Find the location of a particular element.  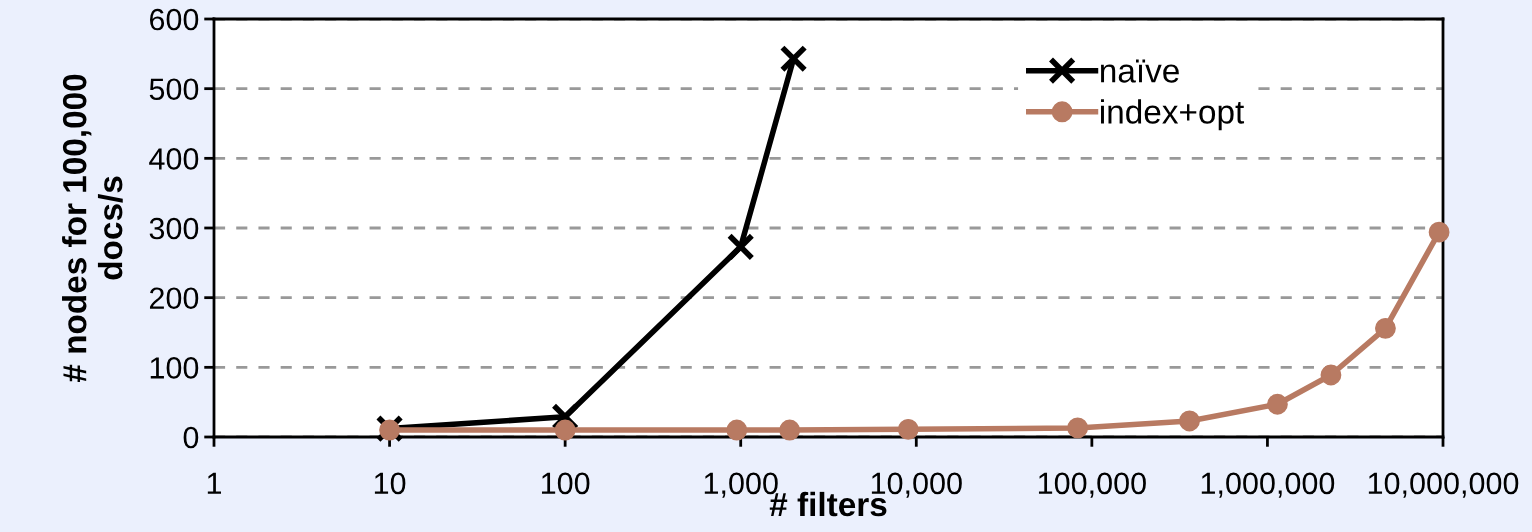

y-tick-label: 600 is located at coordinates (174, 19).